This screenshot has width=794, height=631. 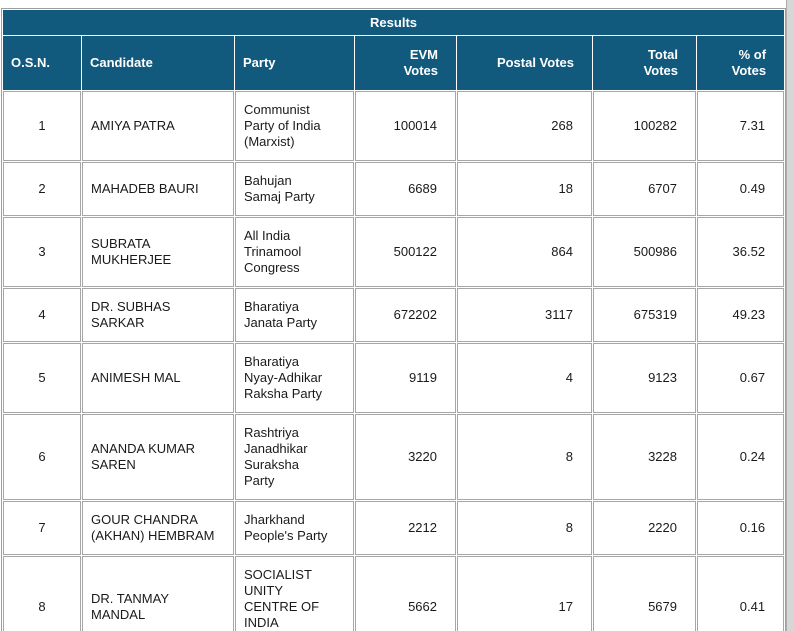 I want to click on cell-total: 6707, so click(x=644, y=189).